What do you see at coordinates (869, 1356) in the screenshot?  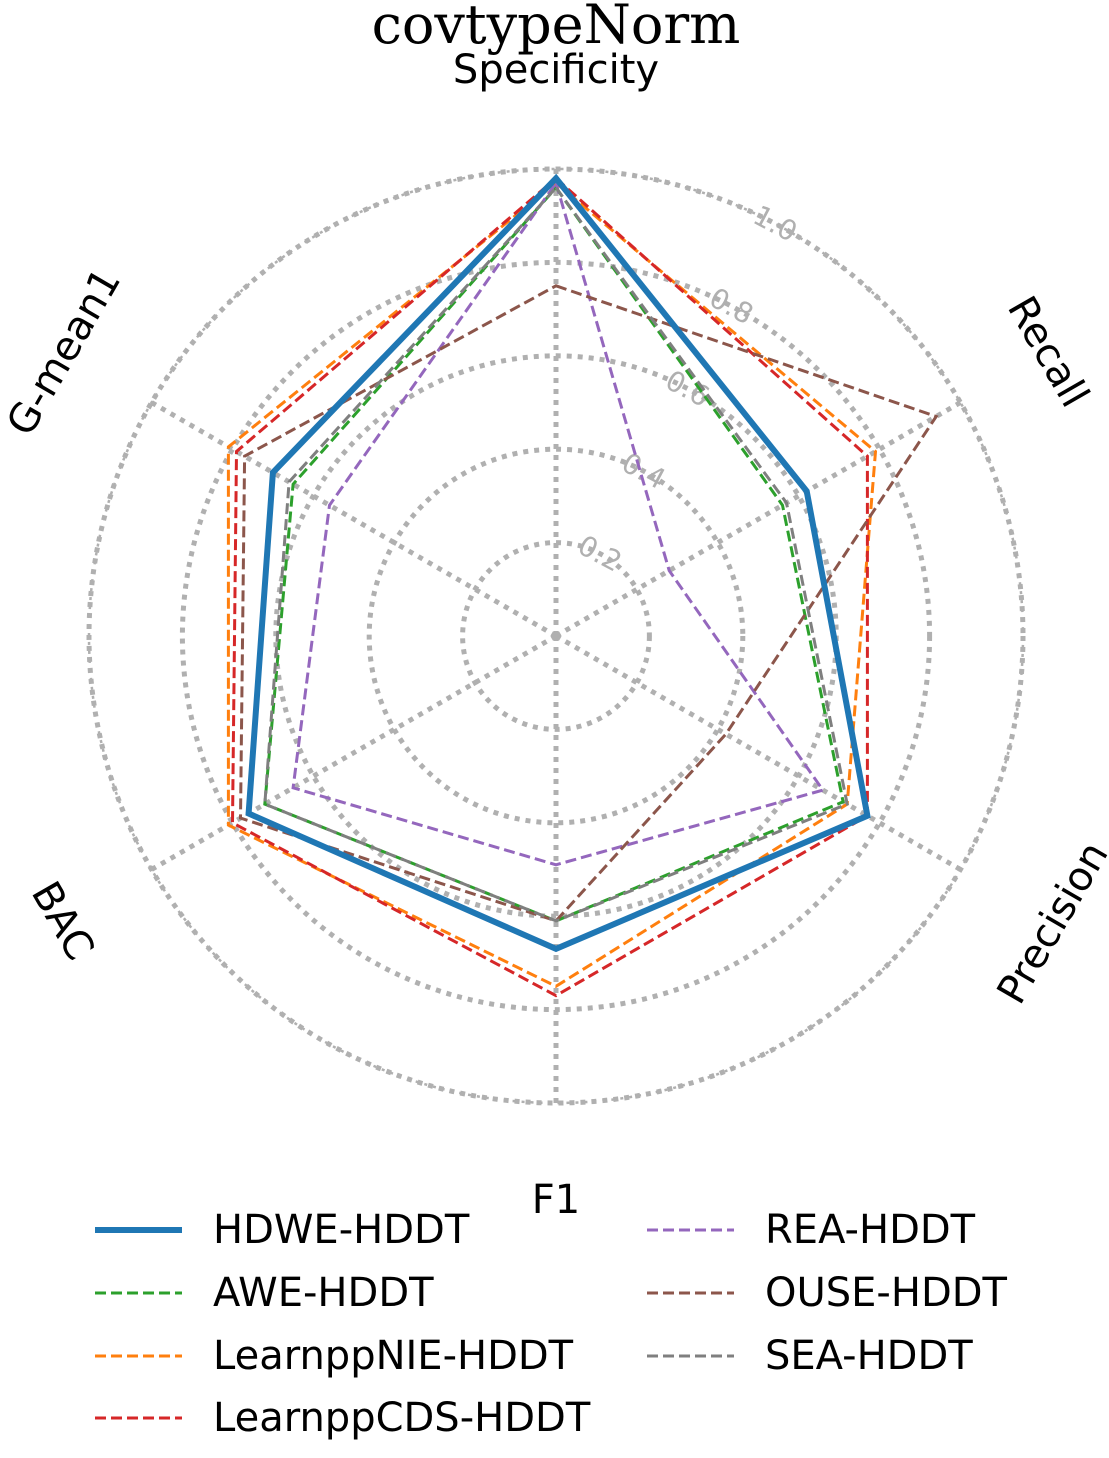 I see `legend-label-sea-hddt: SEA-HDDT` at bounding box center [869, 1356].